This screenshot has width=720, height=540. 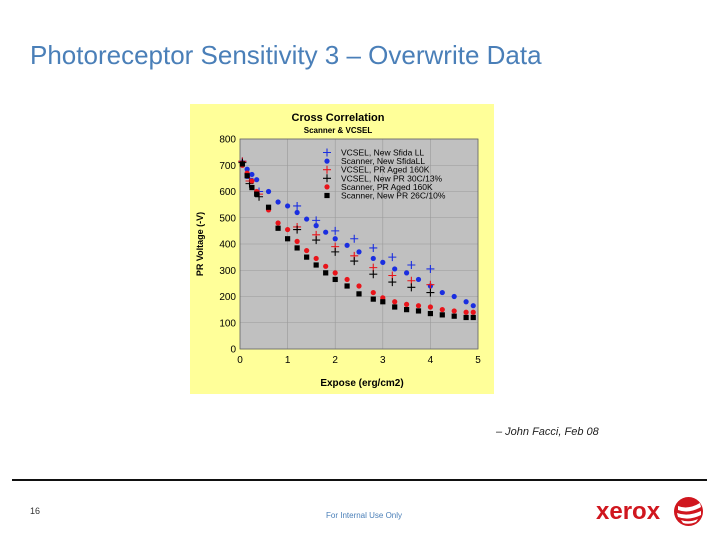 I want to click on y-tick-label: 200, so click(x=227, y=297).